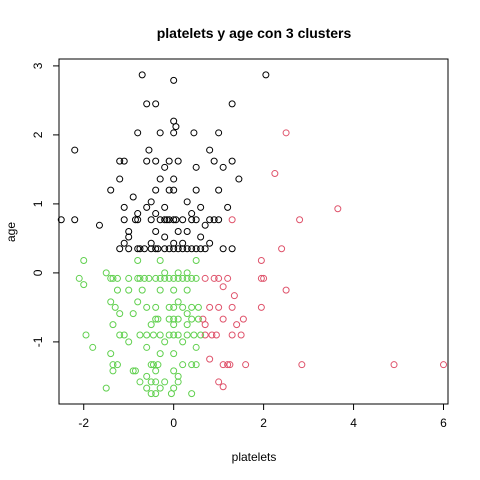  Describe the element at coordinates (263, 423) in the screenshot. I see `x-tick-label: 2` at that location.